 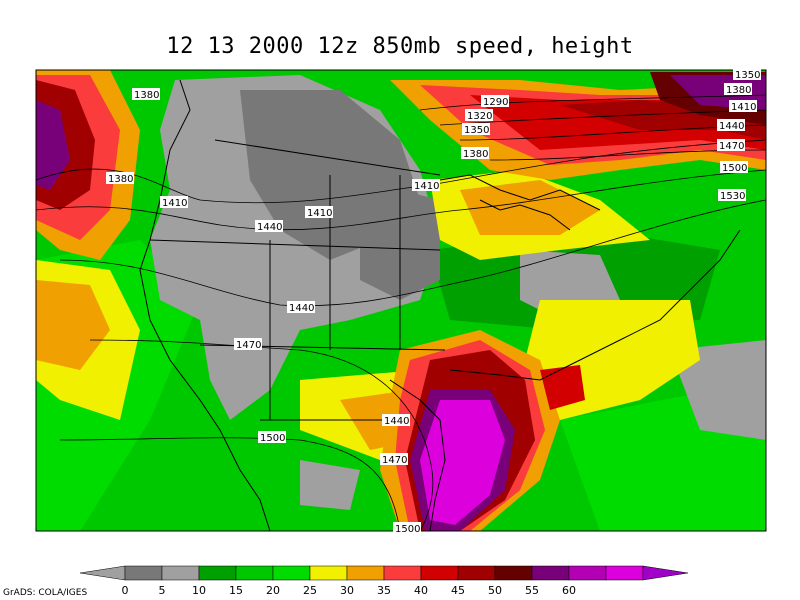 I want to click on colorbar-tick-label: 50, so click(x=495, y=590).